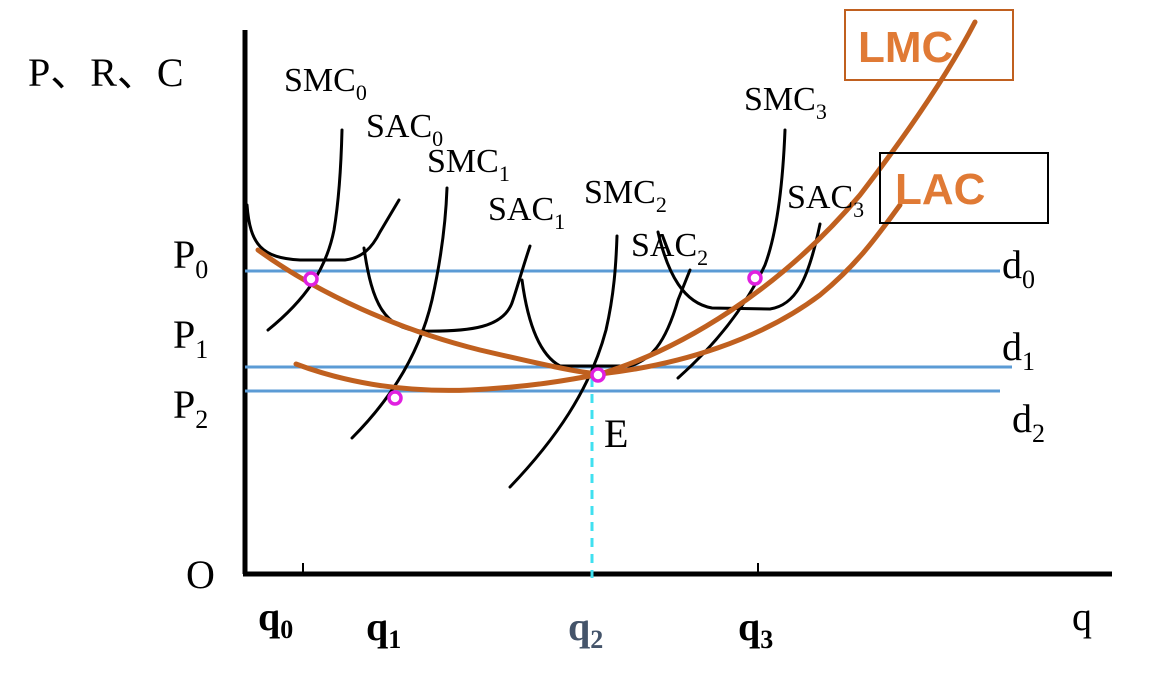 This screenshot has height=680, width=1168. What do you see at coordinates (190, 258) in the screenshot?
I see `p0-label: P0` at bounding box center [190, 258].